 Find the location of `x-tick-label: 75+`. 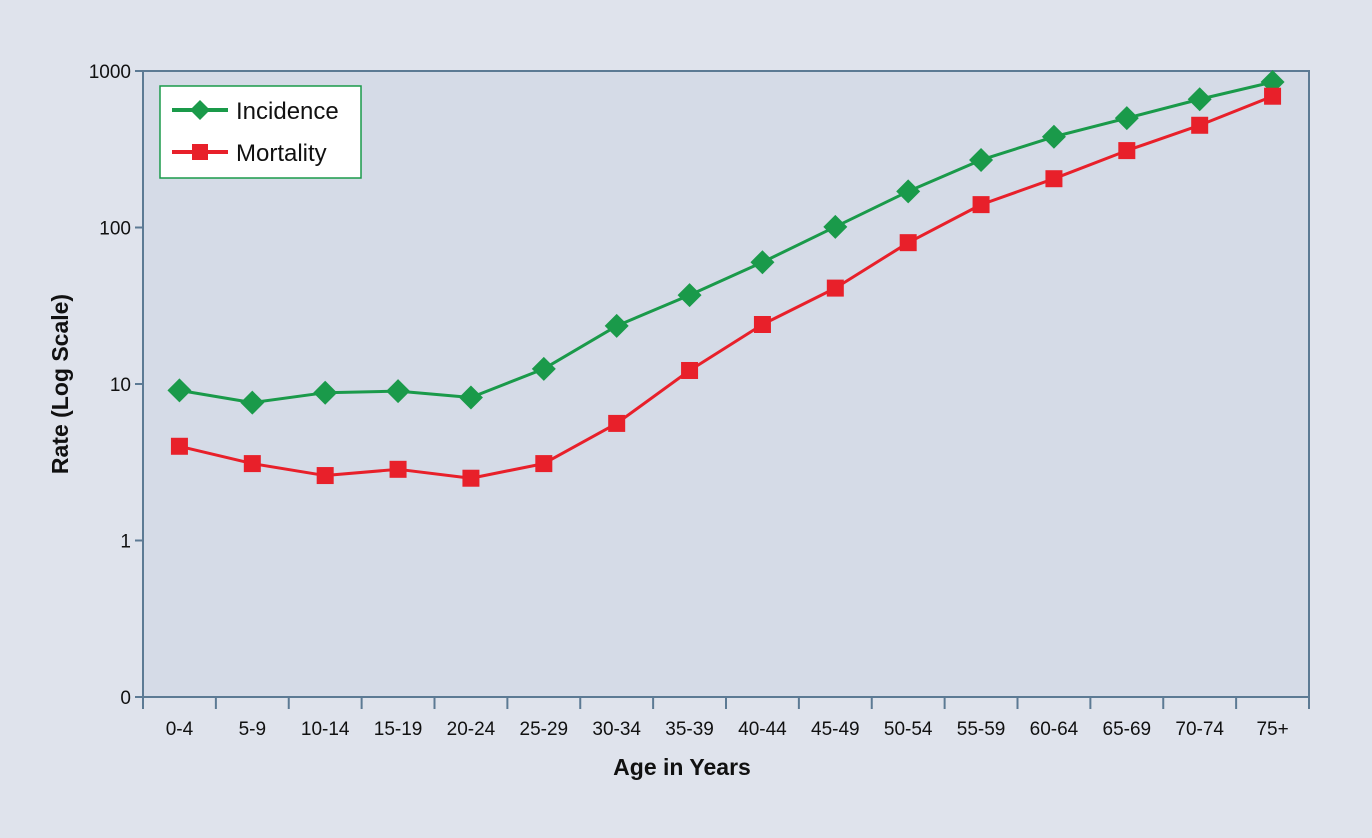

x-tick-label: 75+ is located at coordinates (1272, 729).